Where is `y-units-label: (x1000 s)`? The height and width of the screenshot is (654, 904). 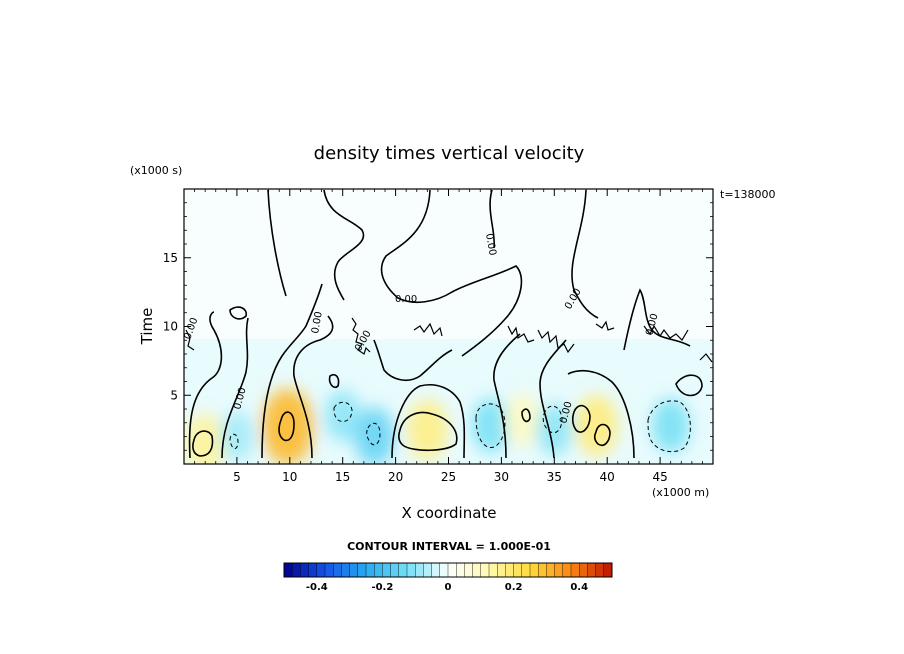
y-units-label: (x1000 s) is located at coordinates (156, 170).